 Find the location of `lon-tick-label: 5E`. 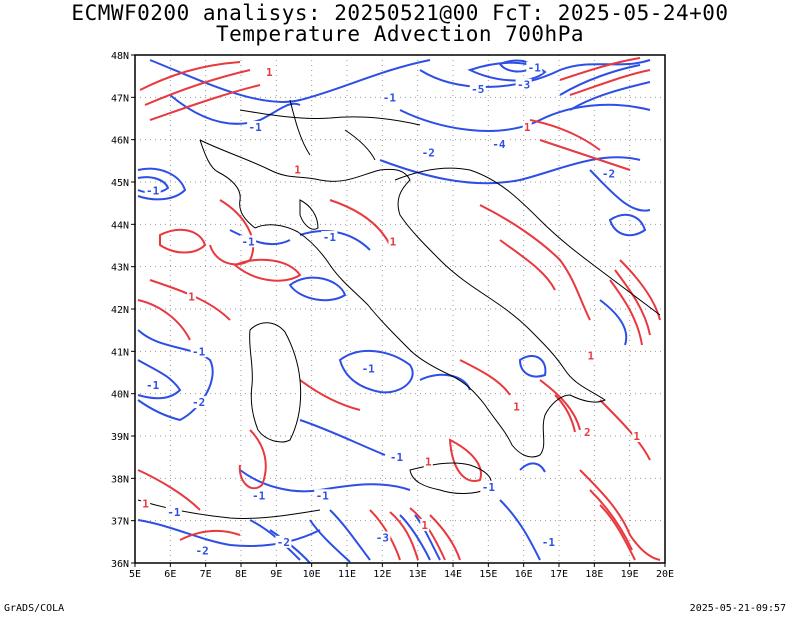

lon-tick-label: 5E is located at coordinates (135, 574).